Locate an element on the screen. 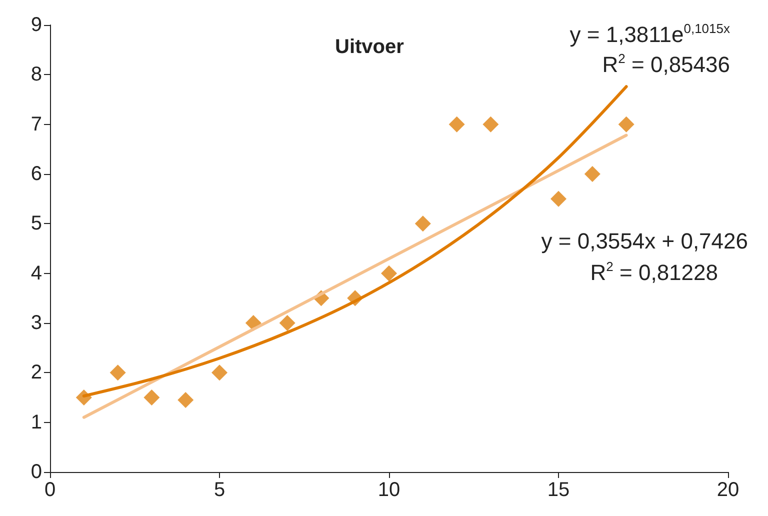 The image size is (768, 516). y-tick-label: 8 is located at coordinates (36, 75).